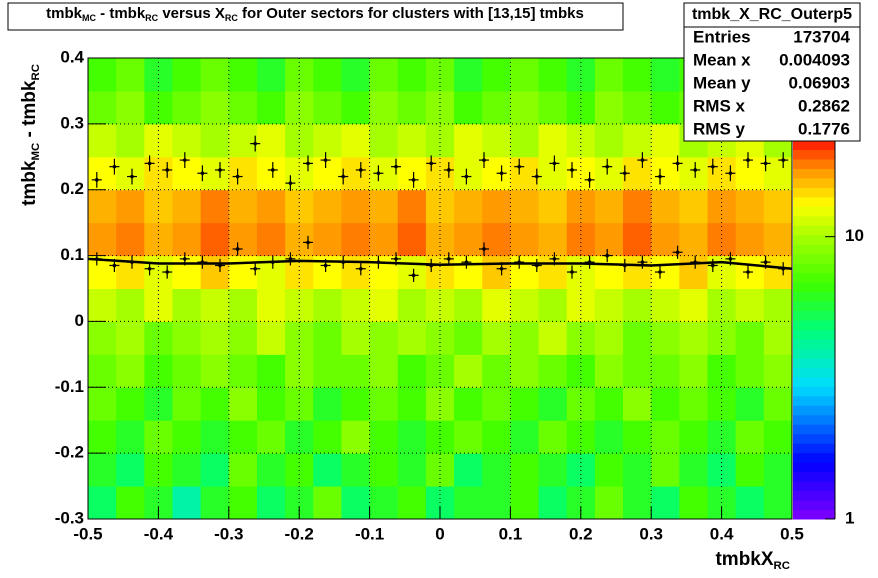 The image size is (878, 578). I want to click on stats-value: 0.2862, so click(824, 105).